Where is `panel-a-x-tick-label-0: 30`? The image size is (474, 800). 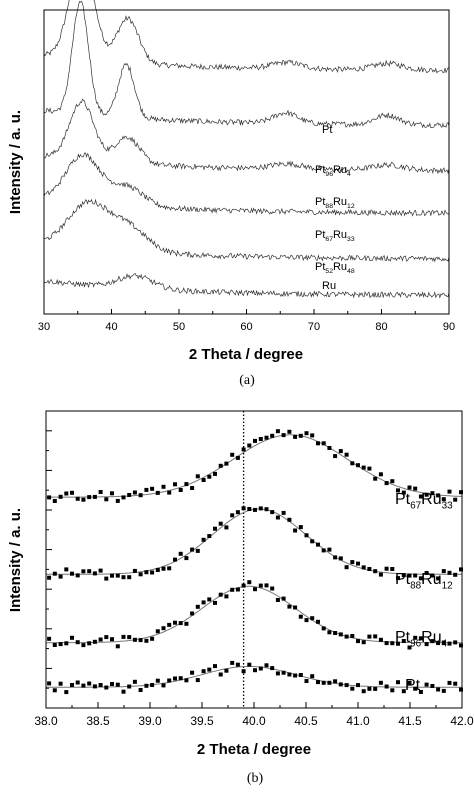 panel-a-x-tick-label-0: 30 is located at coordinates (44, 327).